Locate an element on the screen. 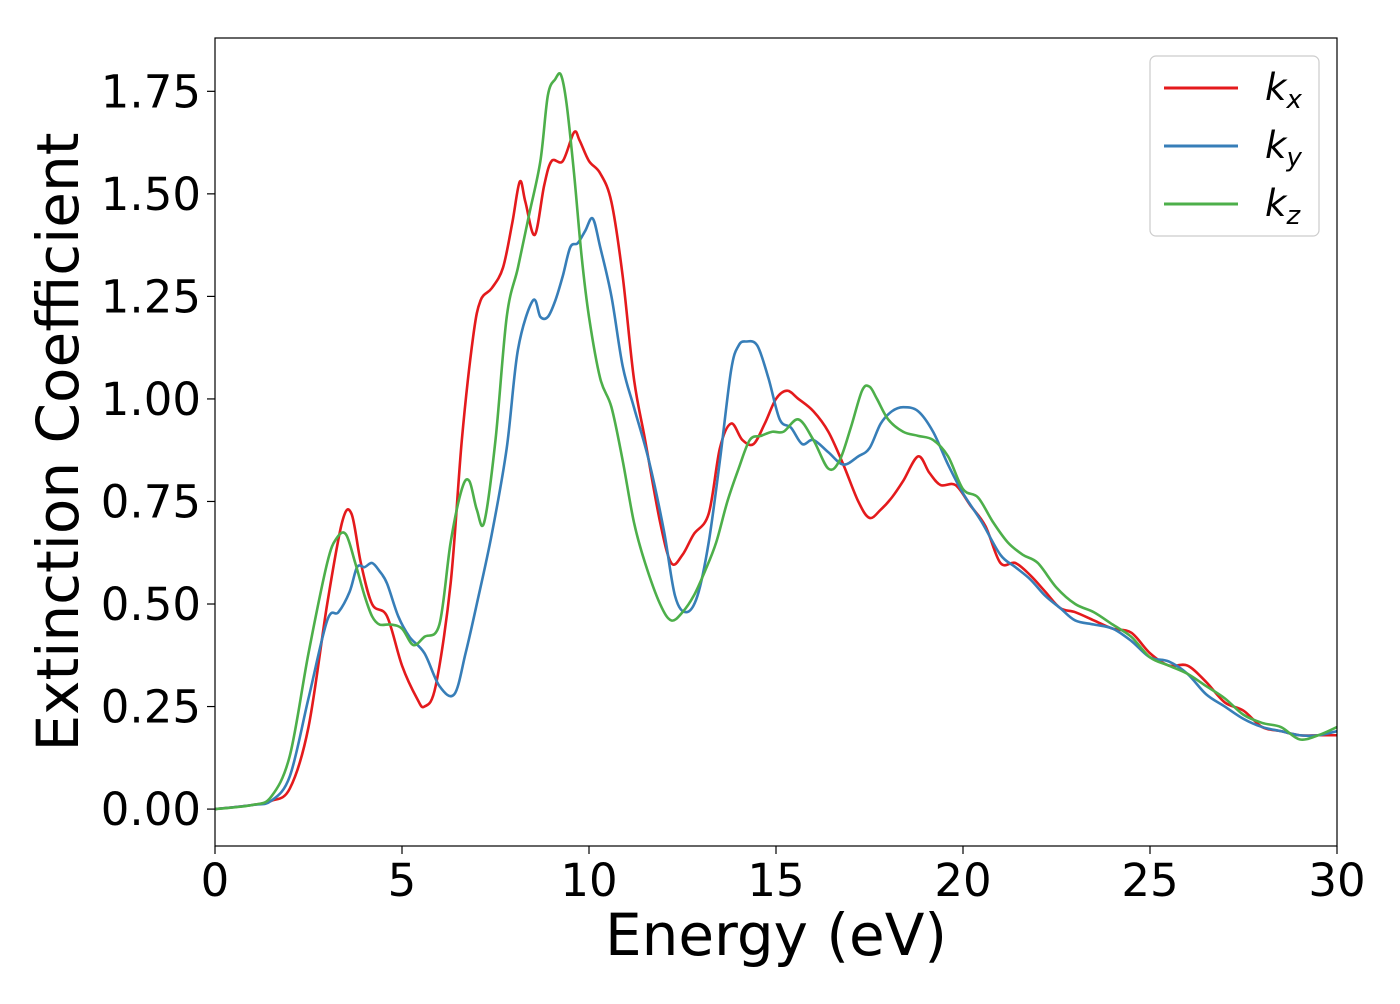  x-tick-label: 30 is located at coordinates (1336, 880).